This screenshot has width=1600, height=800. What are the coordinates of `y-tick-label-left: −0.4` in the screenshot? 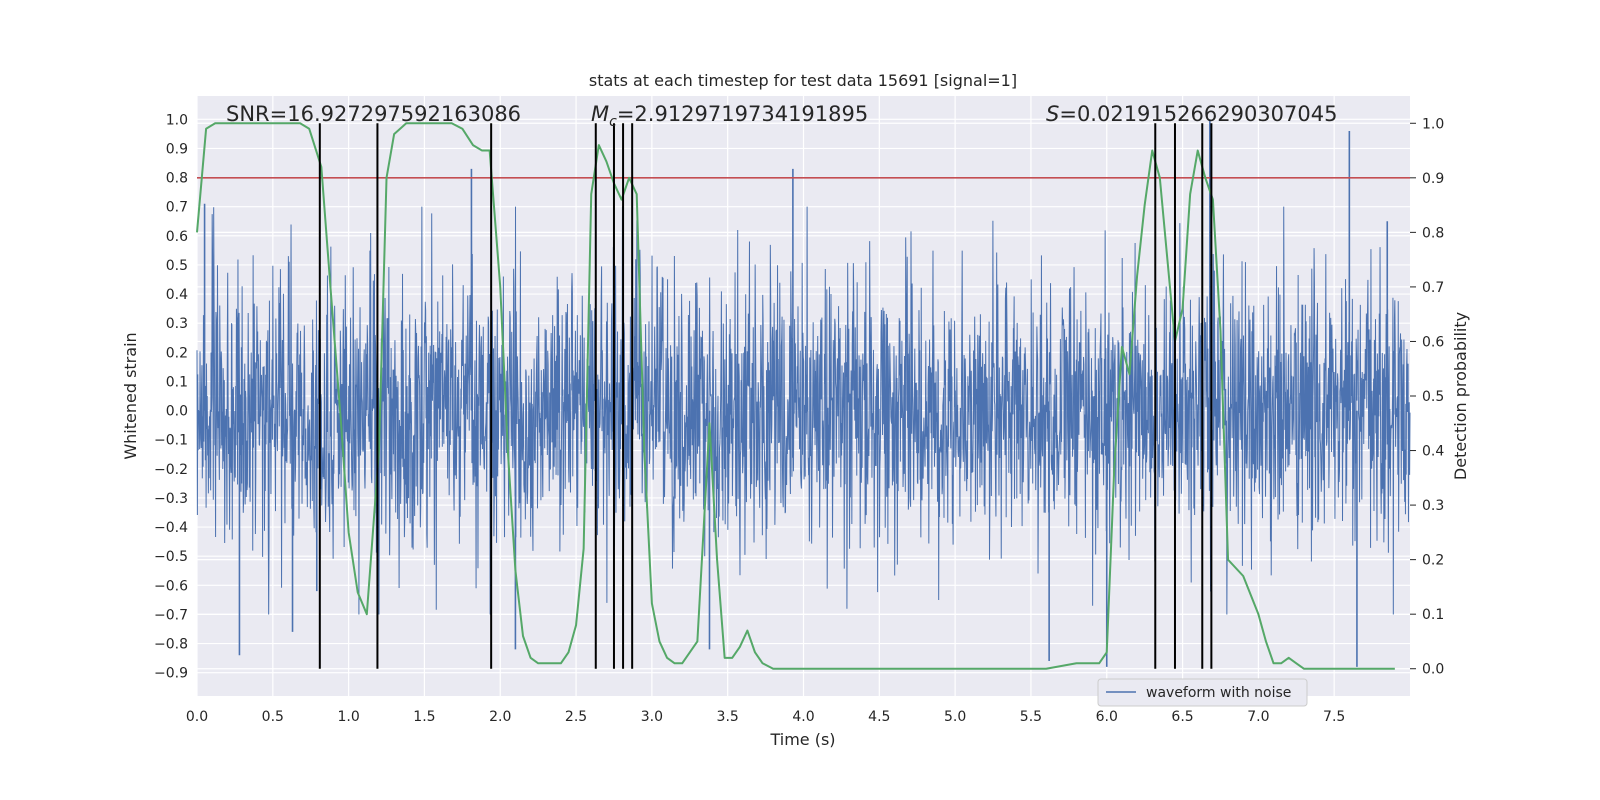 It's located at (171, 528).